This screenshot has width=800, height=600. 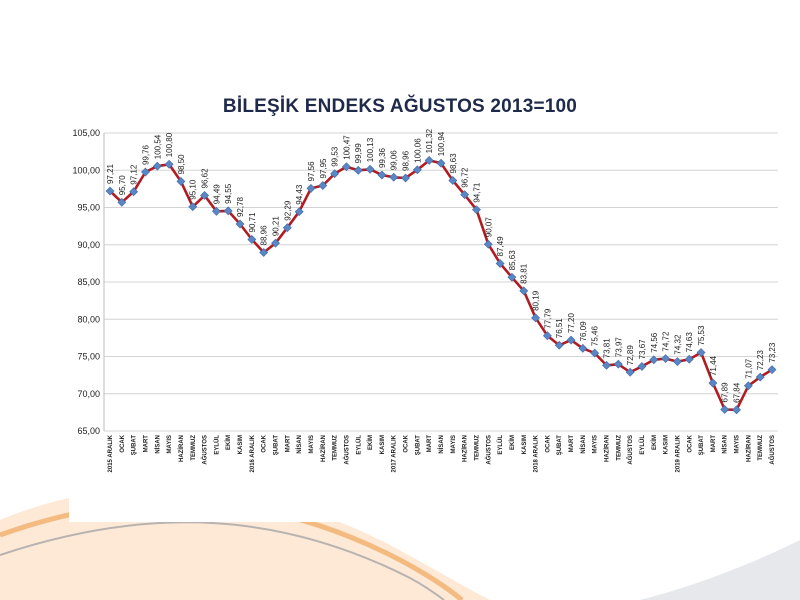 I want to click on data-label: 100,54, so click(x=157, y=146).